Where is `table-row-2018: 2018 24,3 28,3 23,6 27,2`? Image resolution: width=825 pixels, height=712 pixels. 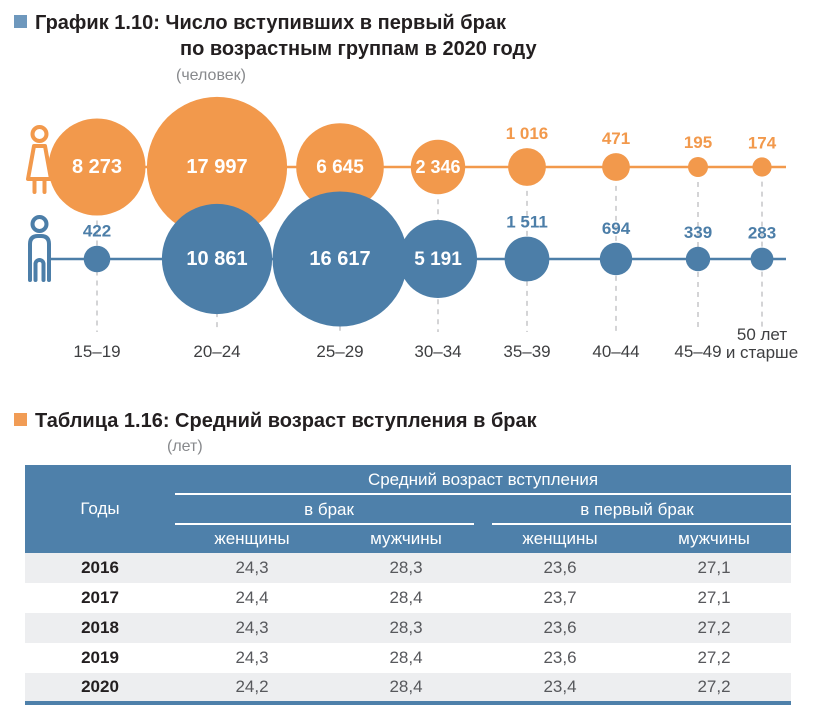 table-row-2018: 2018 24,3 28,3 23,6 27,2 is located at coordinates (408, 628).